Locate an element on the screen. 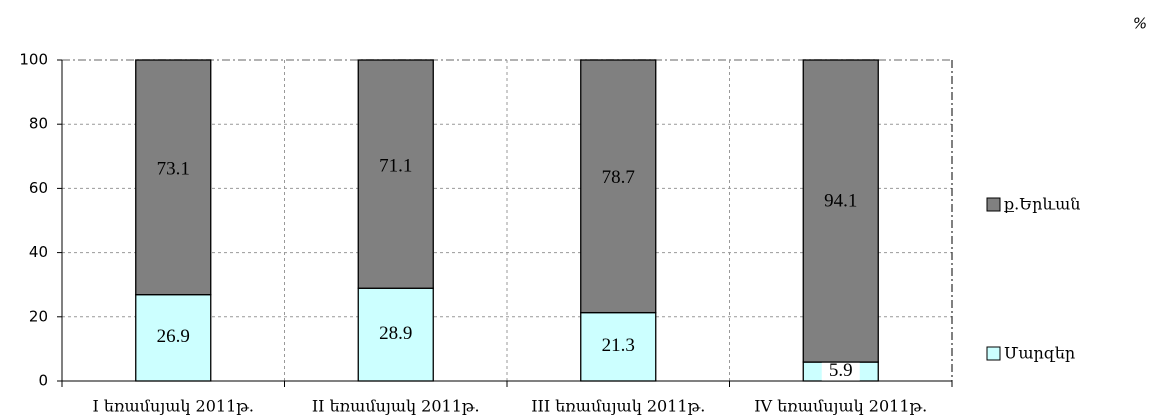 This screenshot has width=1160, height=420. y-tick-label: 80 is located at coordinates (38, 124).